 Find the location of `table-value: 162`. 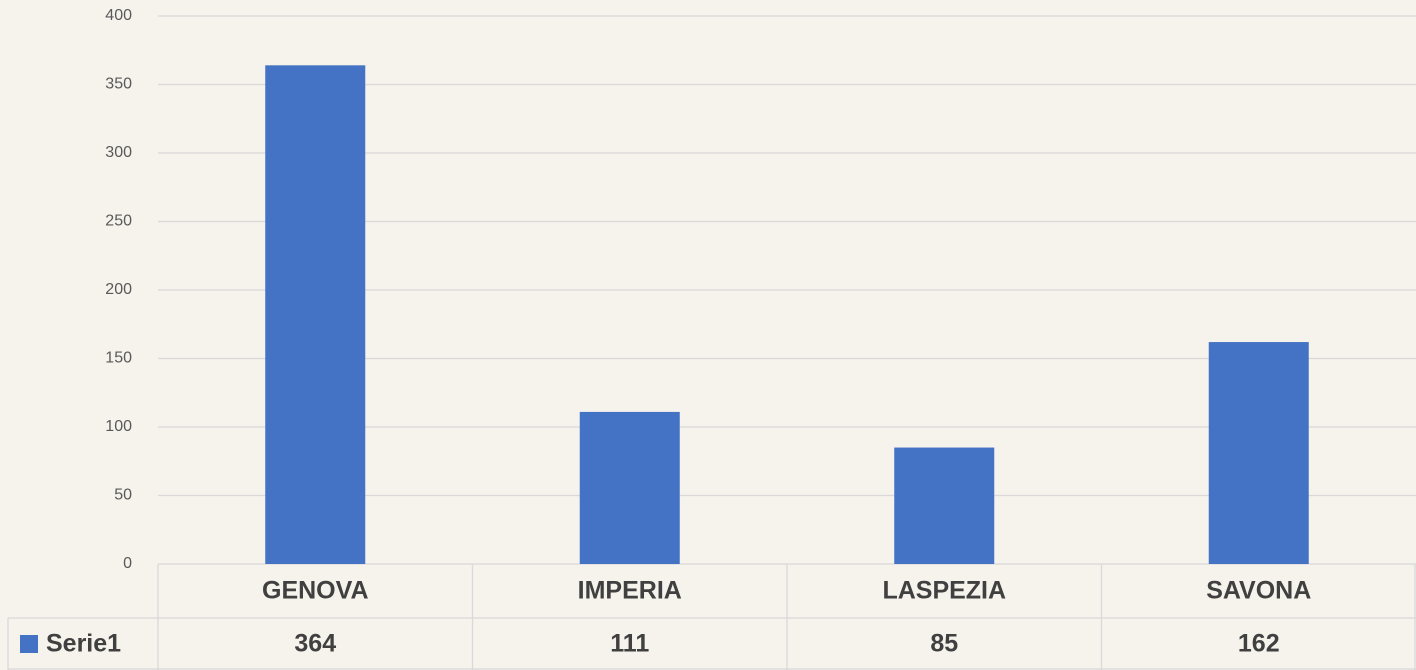

table-value: 162 is located at coordinates (1259, 644).